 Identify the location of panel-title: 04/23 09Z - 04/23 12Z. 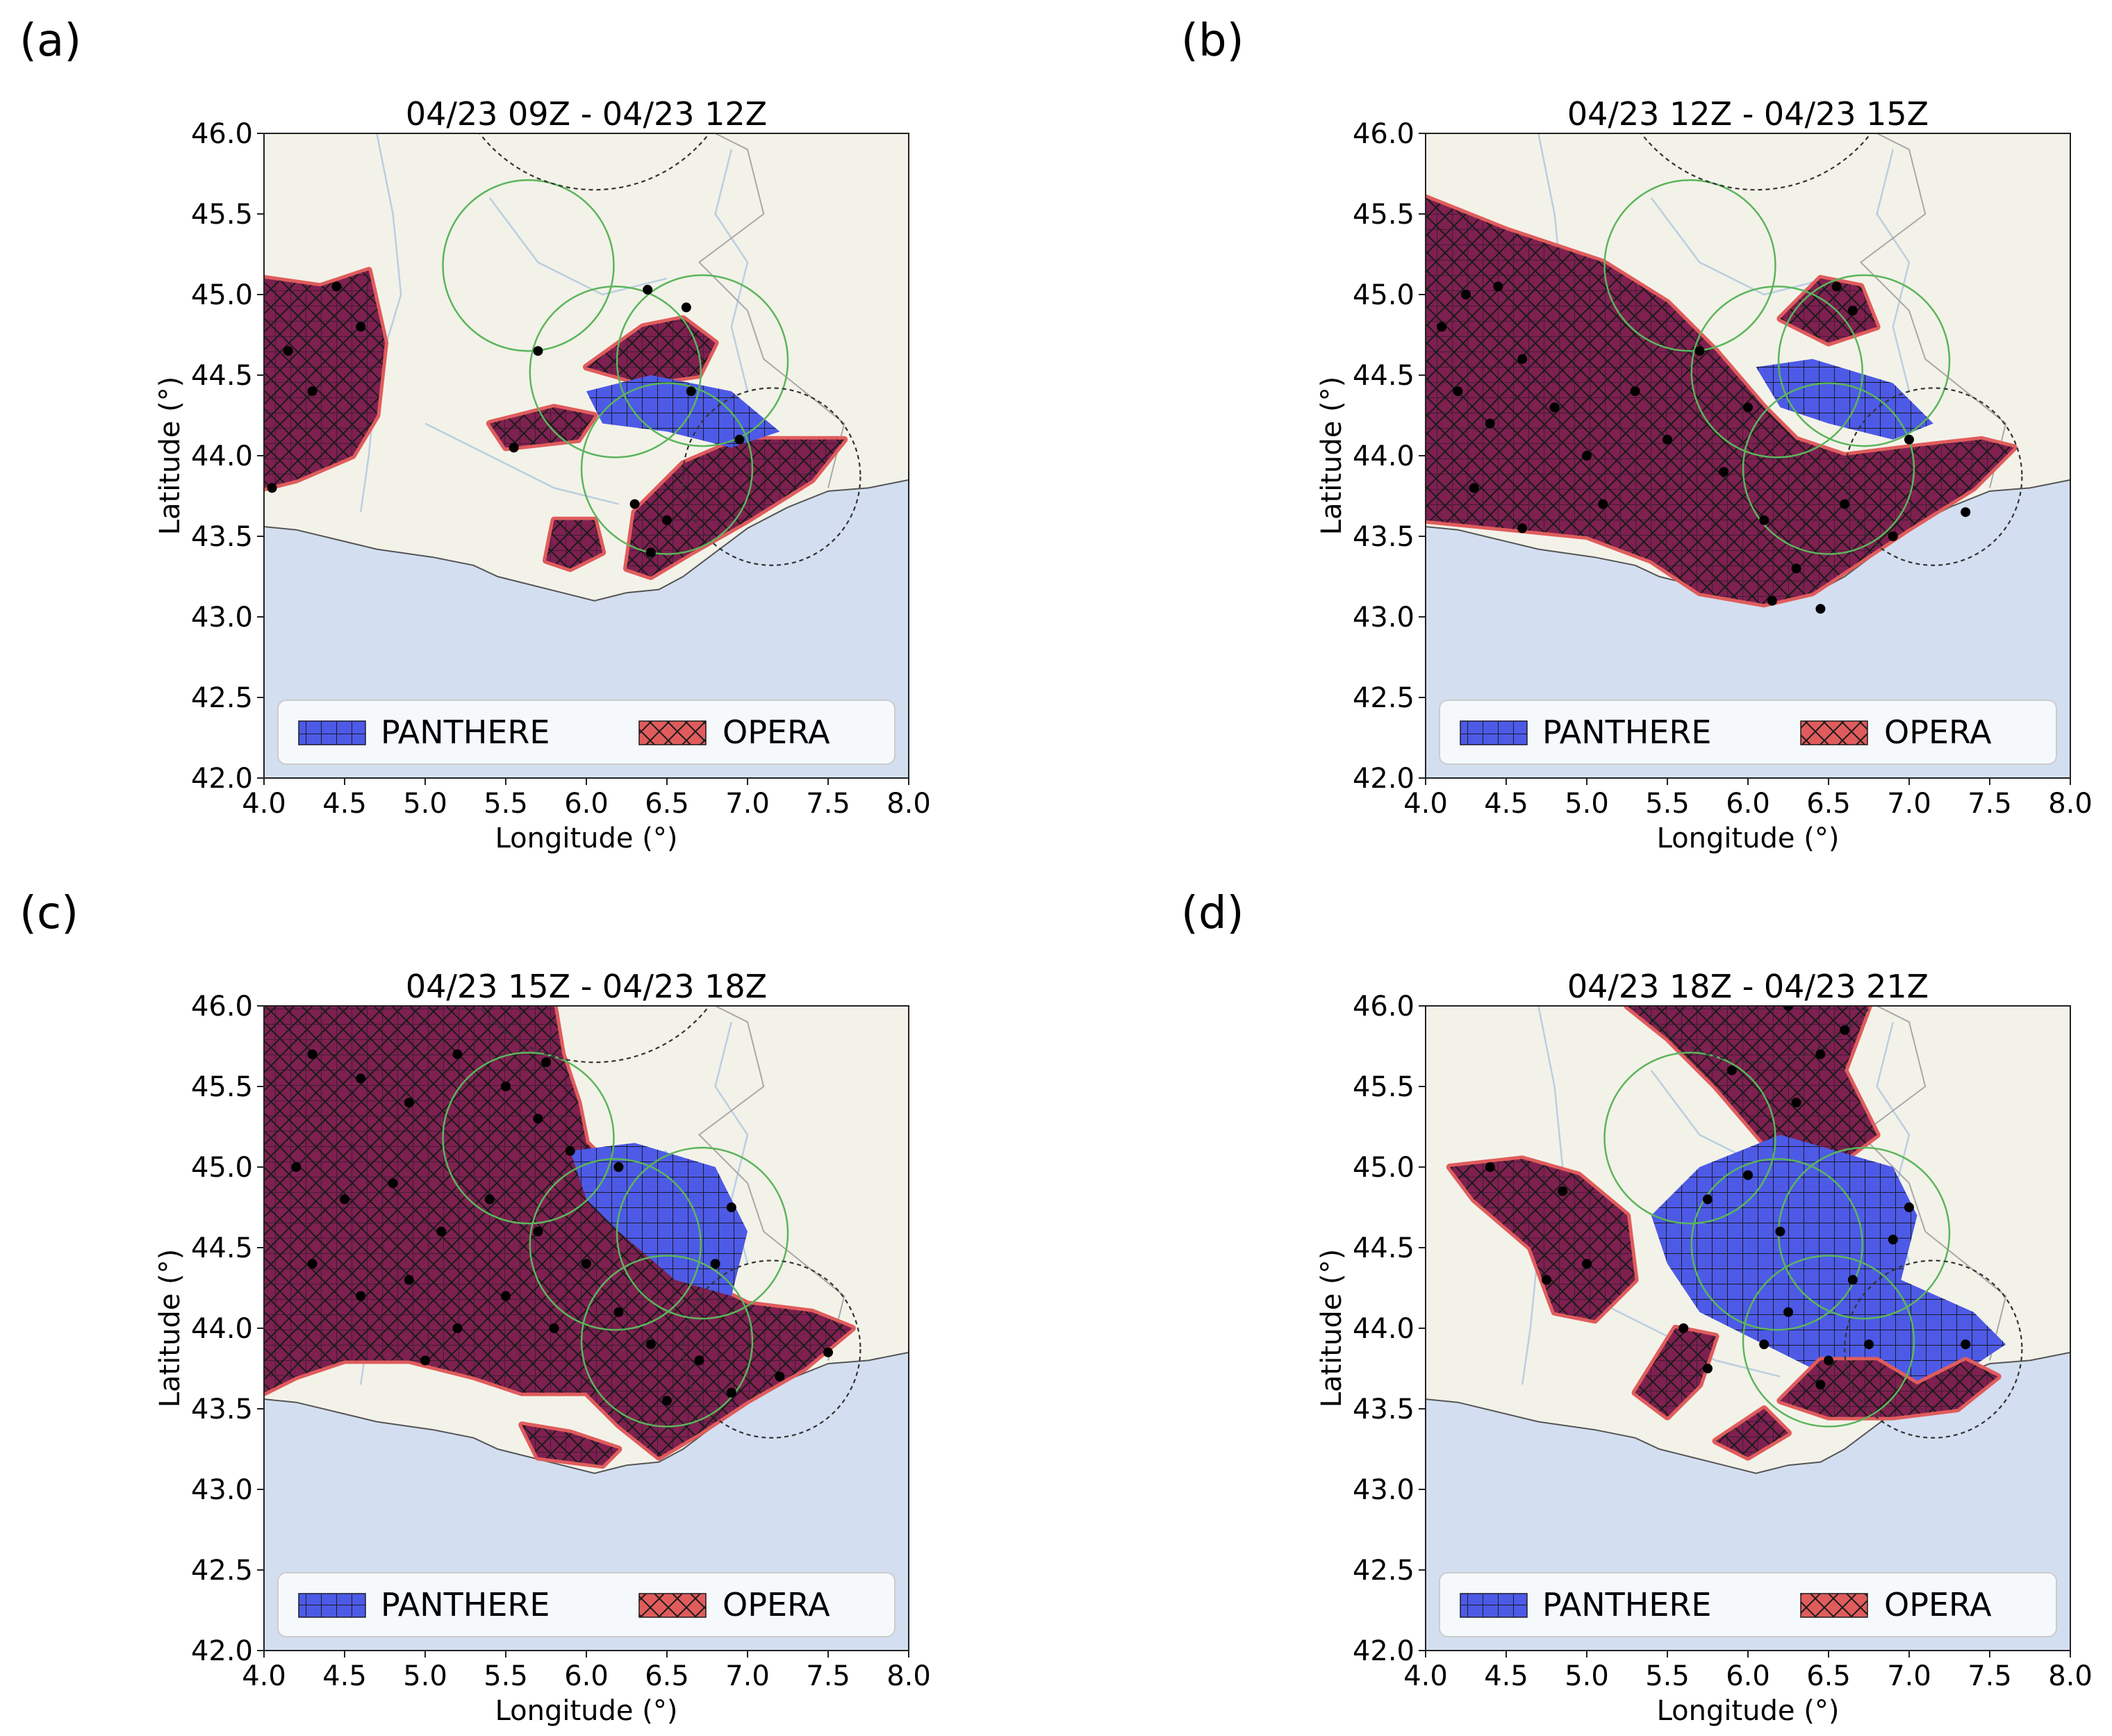
(587, 114).